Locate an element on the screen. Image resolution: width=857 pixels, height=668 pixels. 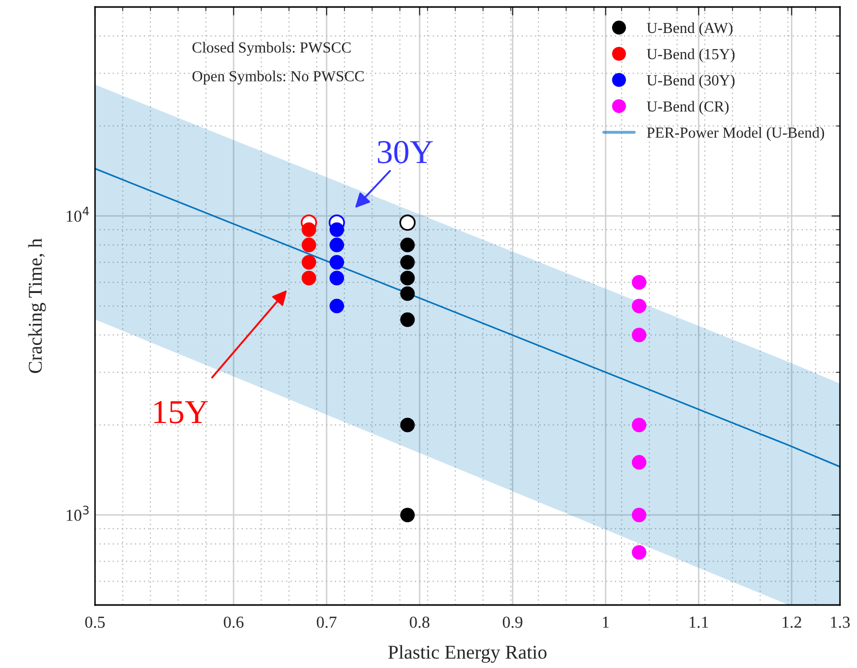
x-tick-label: 0.6 is located at coordinates (234, 622).